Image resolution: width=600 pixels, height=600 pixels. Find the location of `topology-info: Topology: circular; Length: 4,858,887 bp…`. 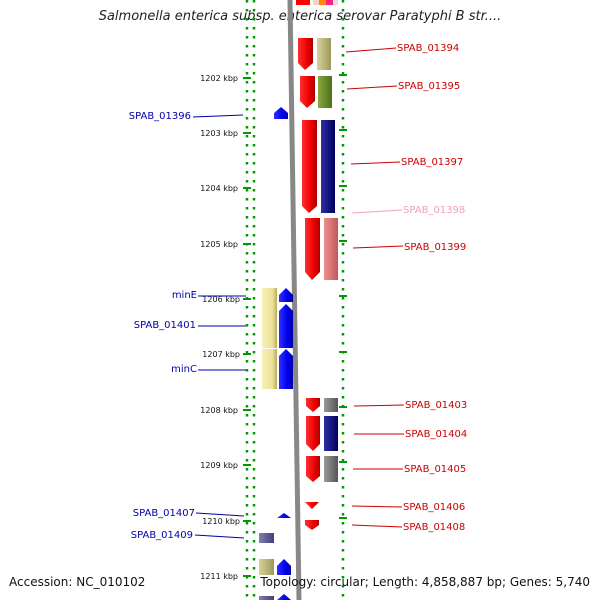

topology-info: Topology: circular; Length: 4,858,887 bp… is located at coordinates (425, 582).